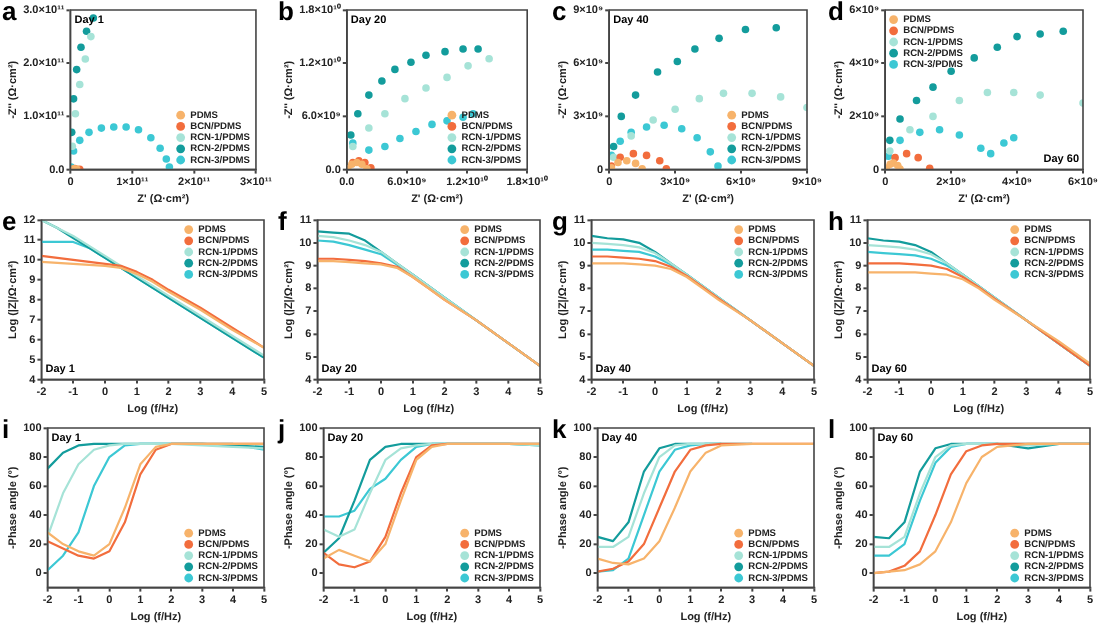 This screenshot has height=628, width=1100. Describe the element at coordinates (6, 429) in the screenshot. I see `chart-title: i` at that location.